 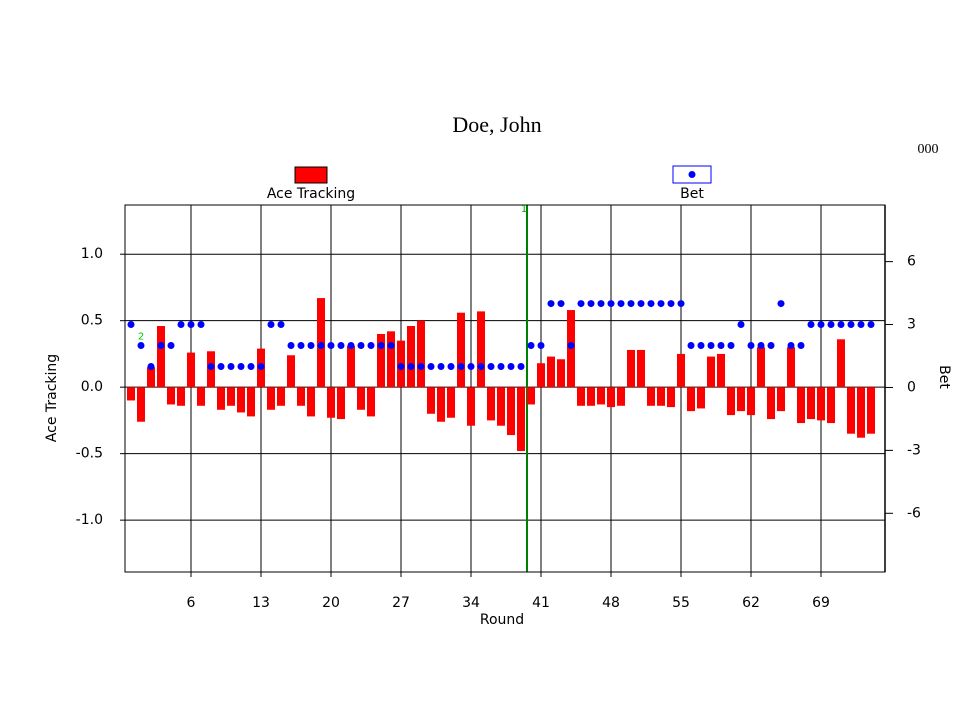 I want to click on y-tick-label: 0.0, so click(x=92, y=387).